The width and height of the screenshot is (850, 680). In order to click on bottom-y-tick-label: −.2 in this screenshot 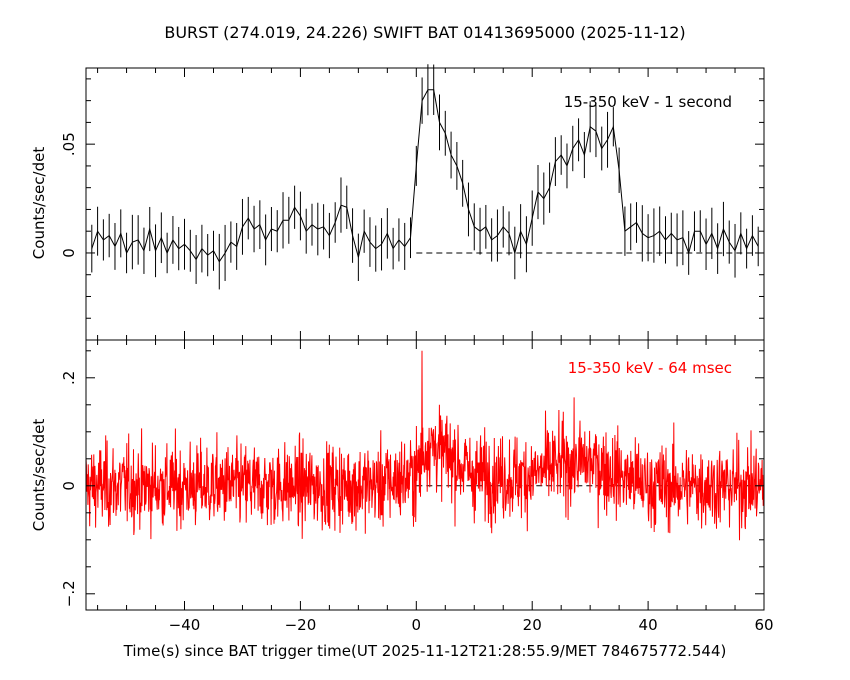, I will do `click(69, 593)`.